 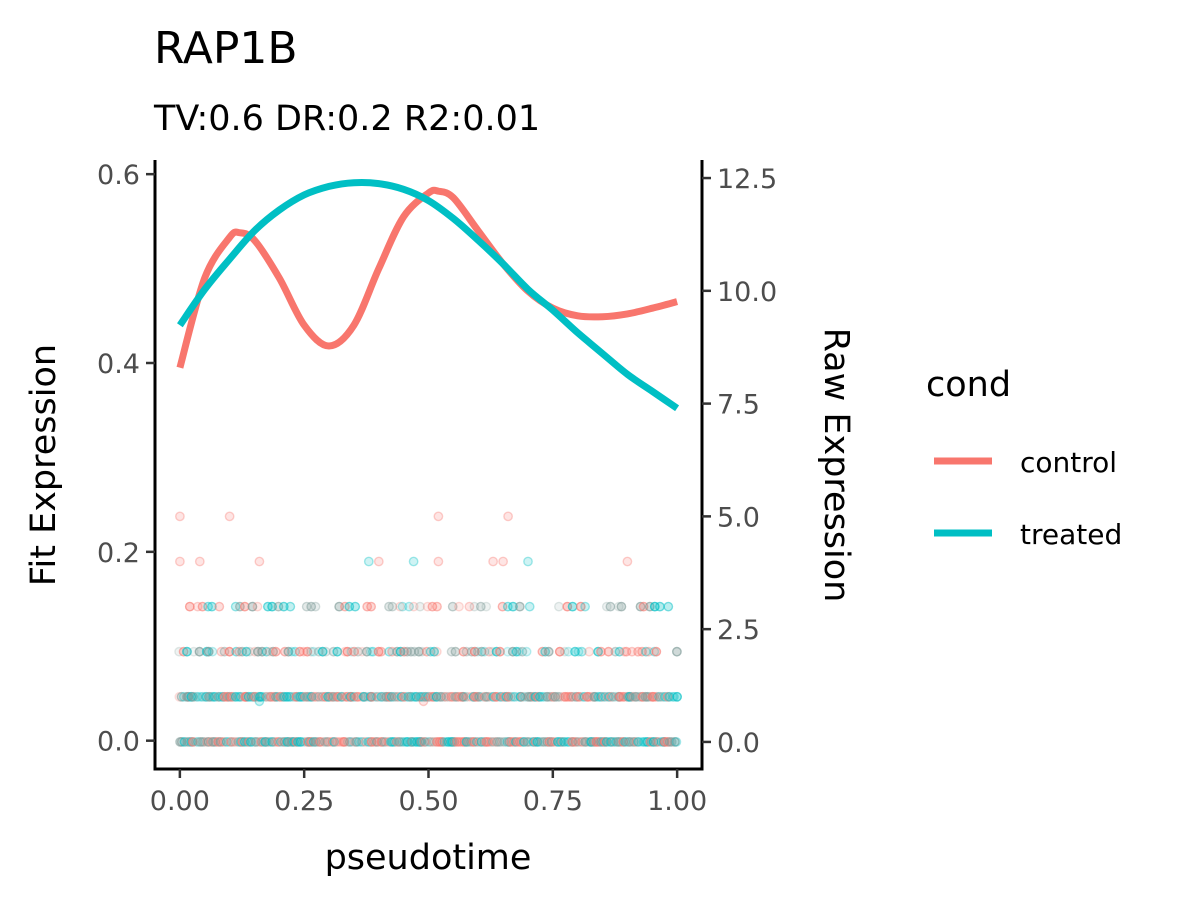 I want to click on y-right-tick-label: 12.5, so click(x=747, y=179).